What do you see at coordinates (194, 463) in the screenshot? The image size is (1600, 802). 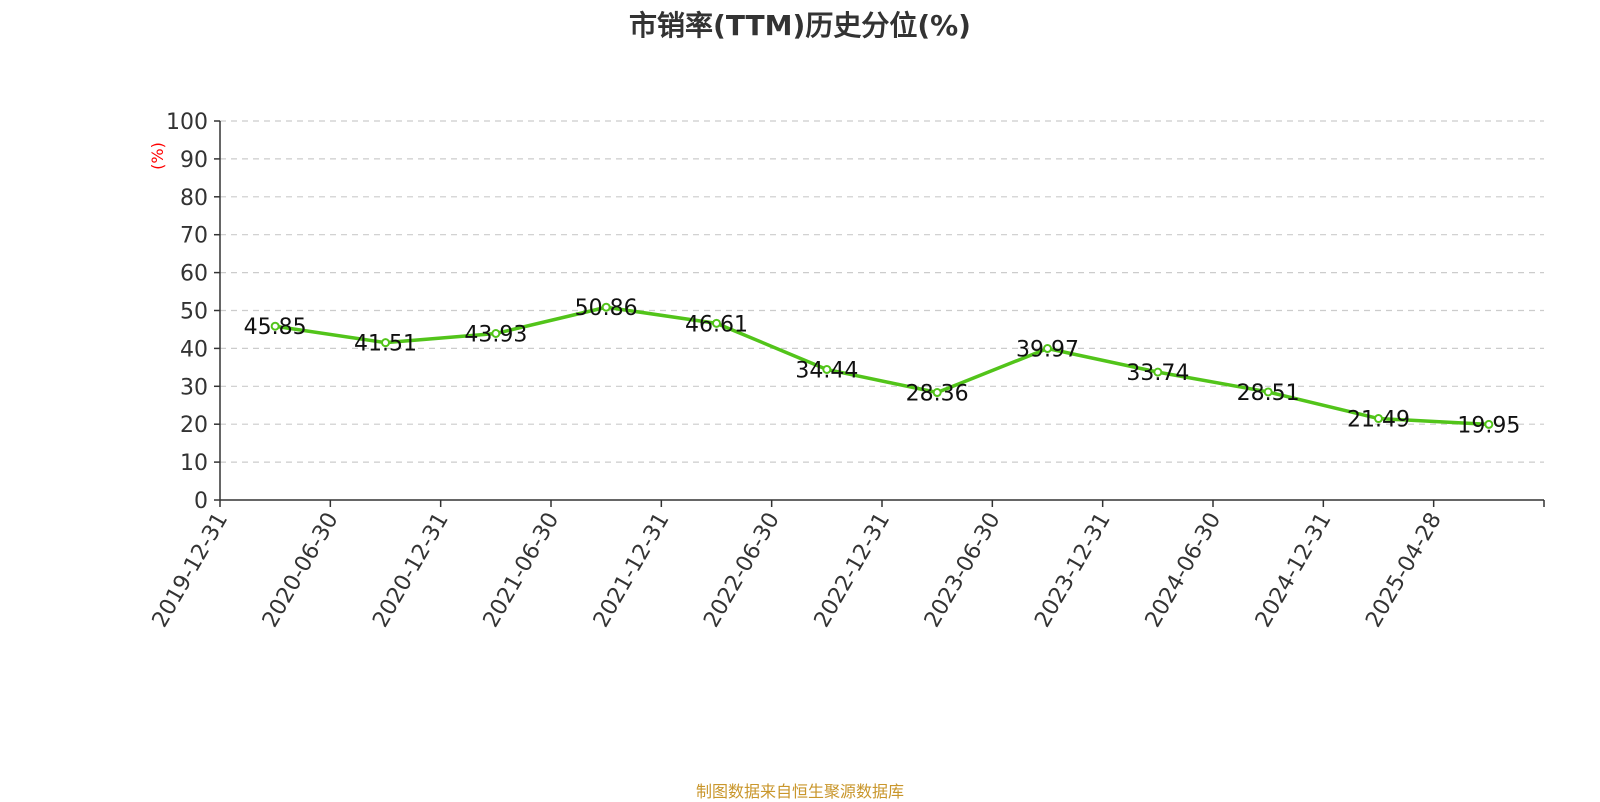 I see `y-tick-label: 10` at bounding box center [194, 463].